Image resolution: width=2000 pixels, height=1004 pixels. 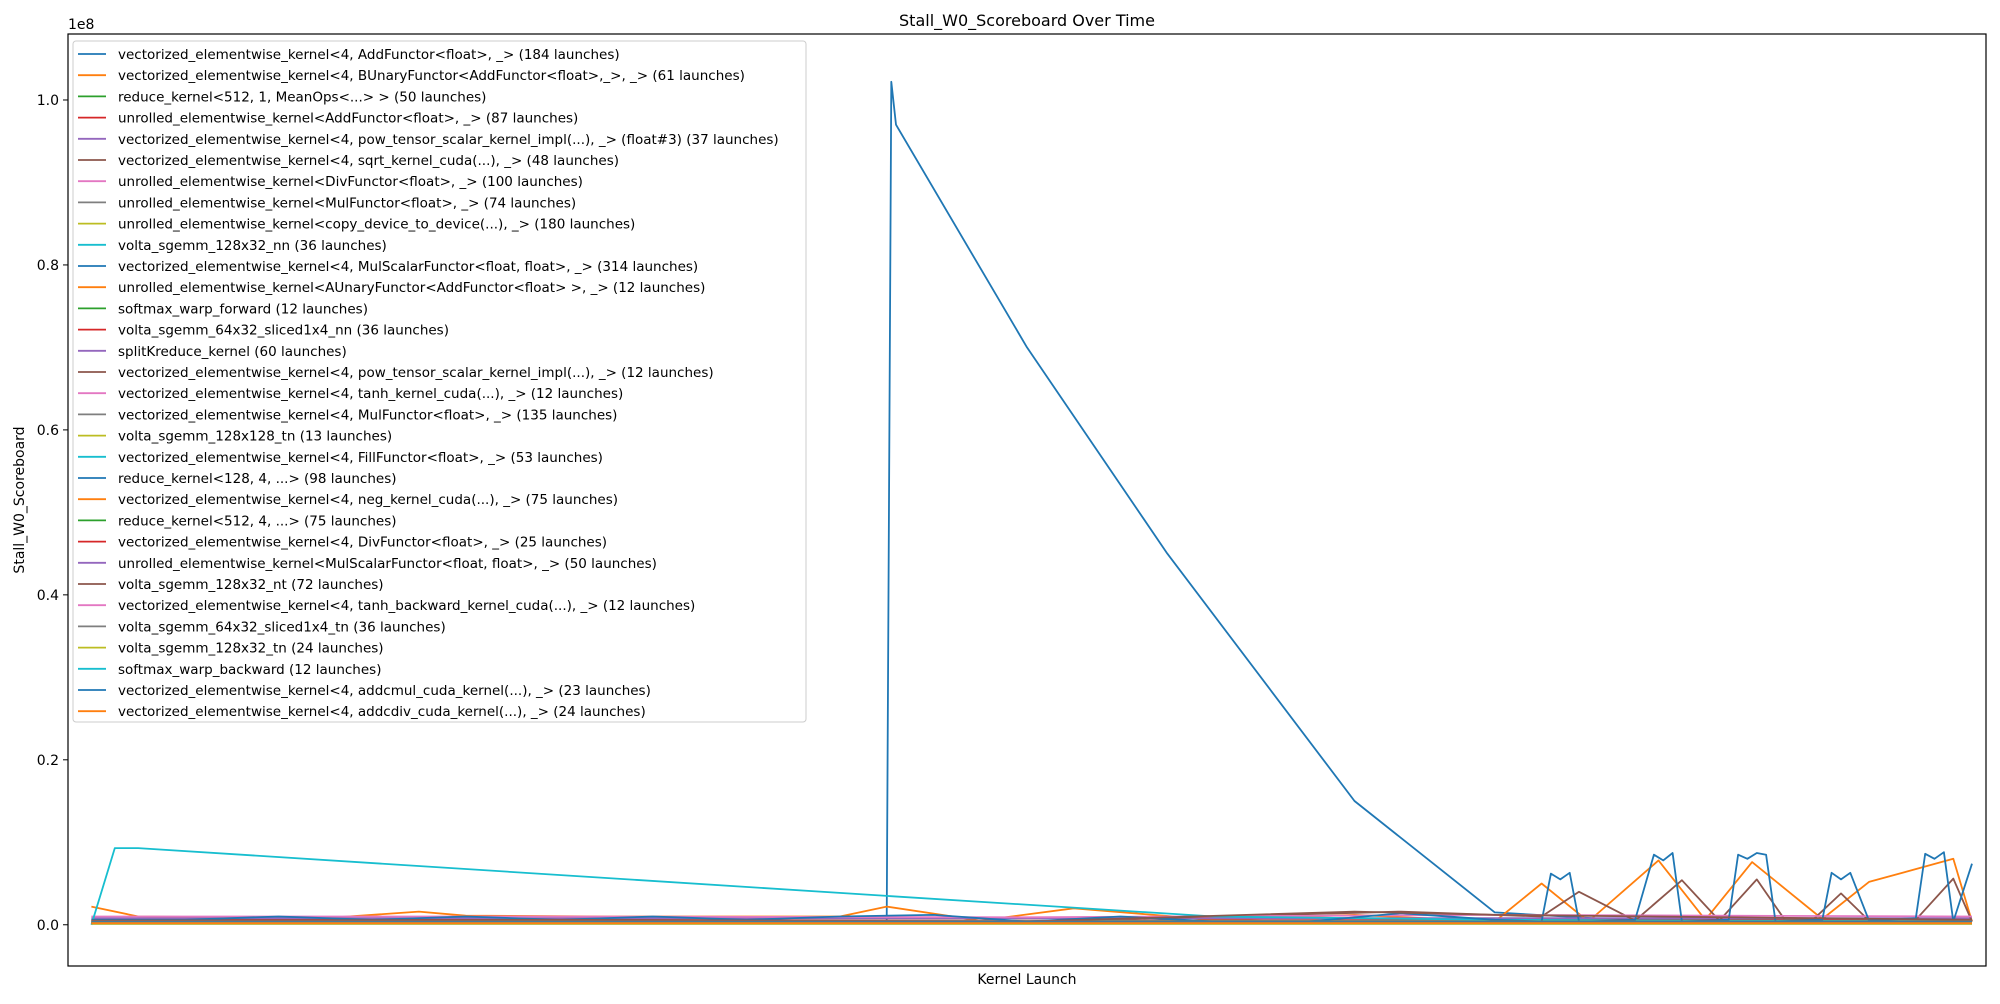 What do you see at coordinates (255, 437) in the screenshot?
I see `legend-entry-label: volta_sgemm_128x128_tn (13 launches)` at bounding box center [255, 437].